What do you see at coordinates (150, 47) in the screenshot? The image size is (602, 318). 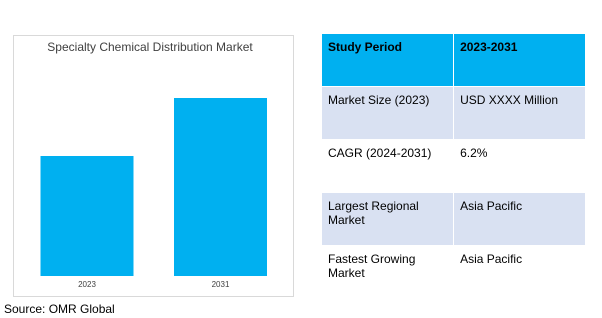 I see `chart-title: Specialty Chemical Distribution Market` at bounding box center [150, 47].